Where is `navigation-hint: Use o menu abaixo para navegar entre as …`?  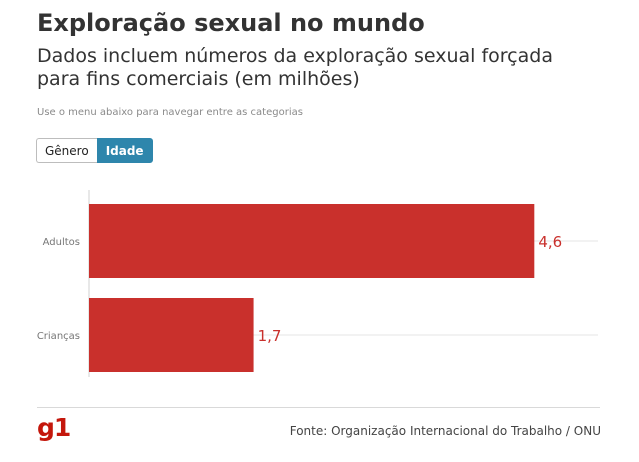 navigation-hint: Use o menu abaixo para navegar entre as … is located at coordinates (170, 112).